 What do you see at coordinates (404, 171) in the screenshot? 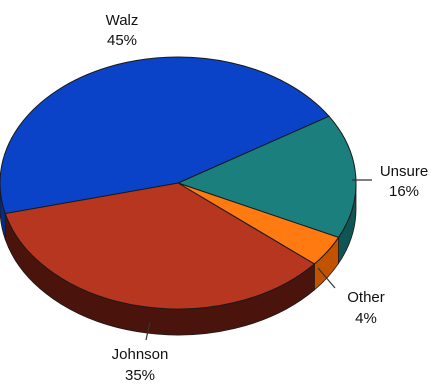
I see `slice-label-unsure: Unsure` at bounding box center [404, 171].